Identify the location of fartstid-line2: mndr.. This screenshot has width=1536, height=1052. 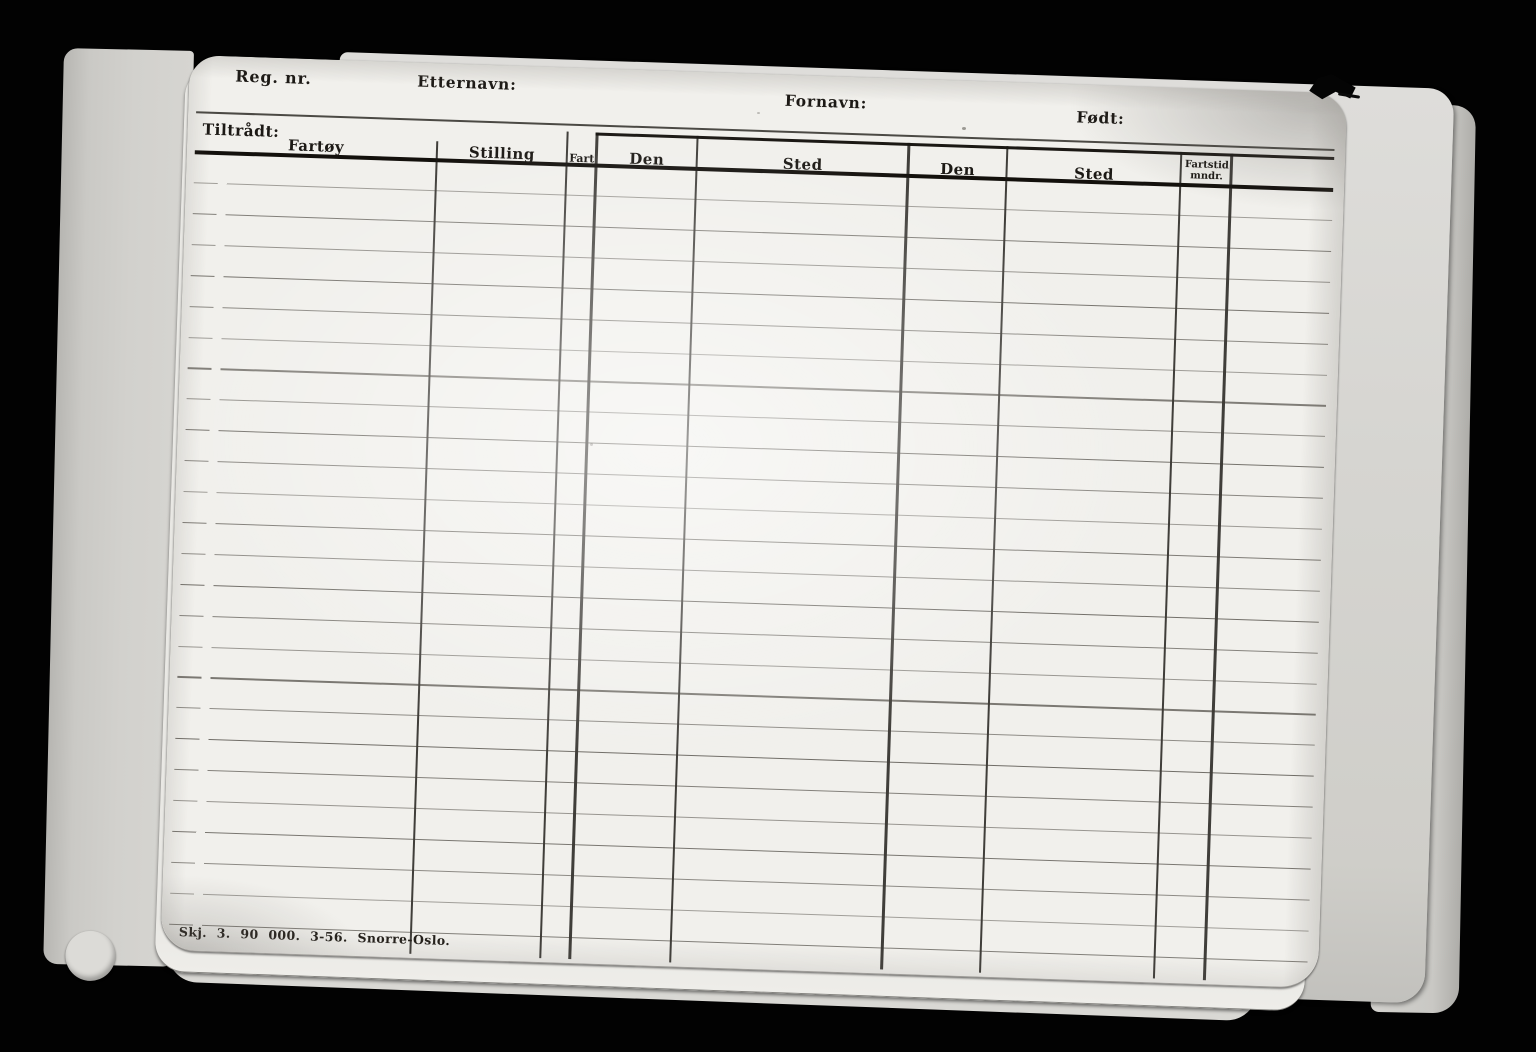
(1207, 176).